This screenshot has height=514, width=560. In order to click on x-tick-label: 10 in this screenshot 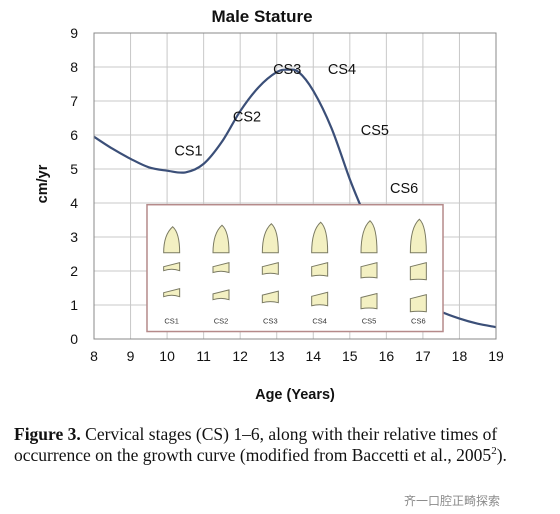, I will do `click(167, 356)`.